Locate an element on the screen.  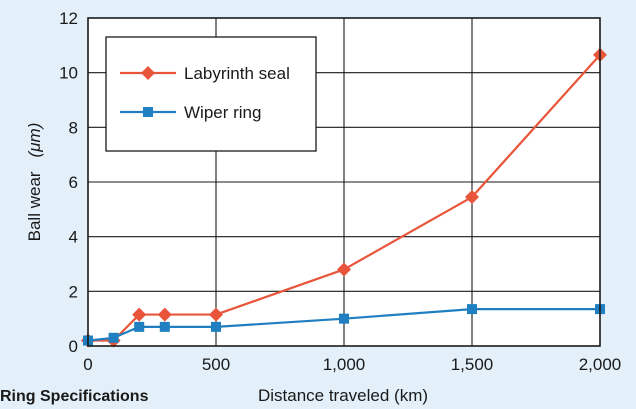
y-tick-label: 8 is located at coordinates (73, 127).